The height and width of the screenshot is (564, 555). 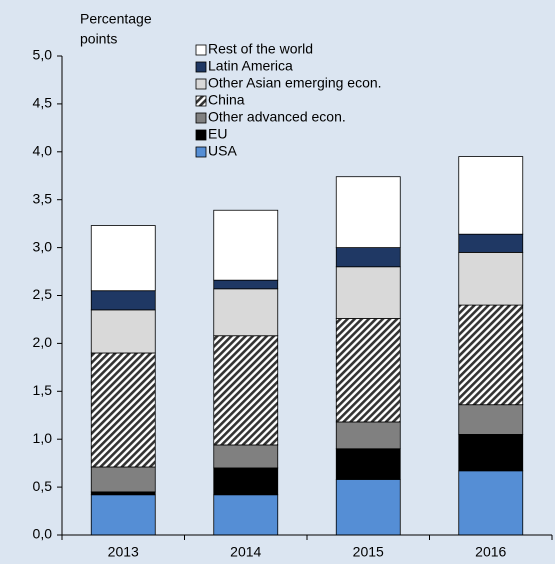 I want to click on y-axis-label: Percentage, so click(x=116, y=19).